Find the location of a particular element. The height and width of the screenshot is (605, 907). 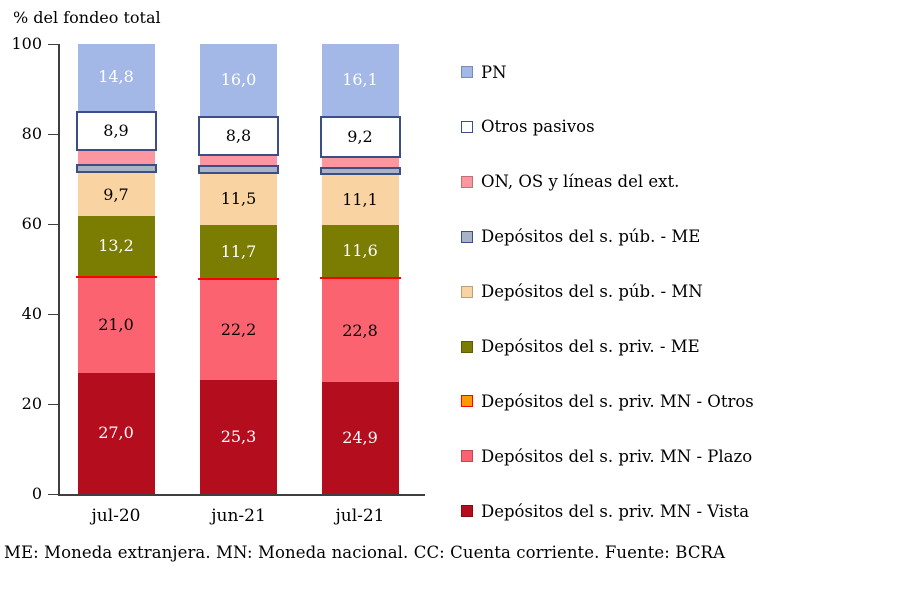

legend-item: Otros pasivos is located at coordinates (528, 127).